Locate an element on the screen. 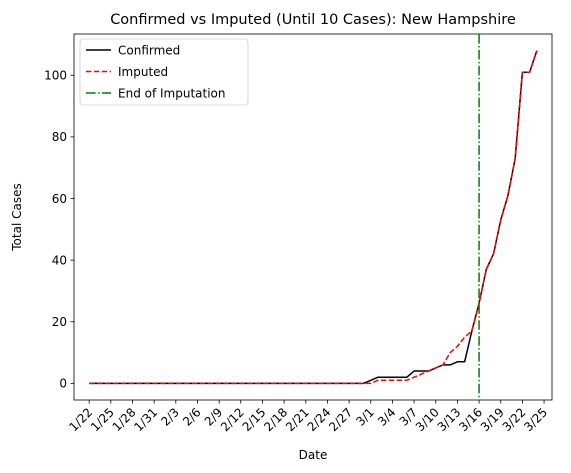  legend: Confirmed Imputed End of Imputation is located at coordinates (164, 72).